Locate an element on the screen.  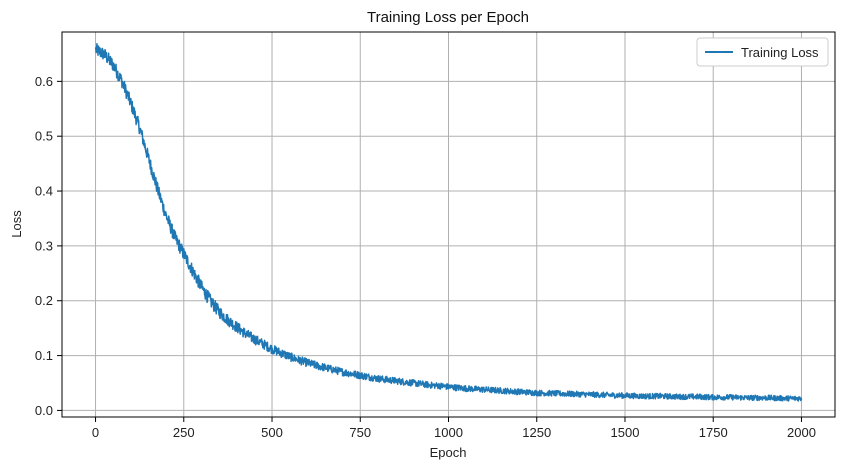
y-tick-label: 0.4 is located at coordinates (44, 191).